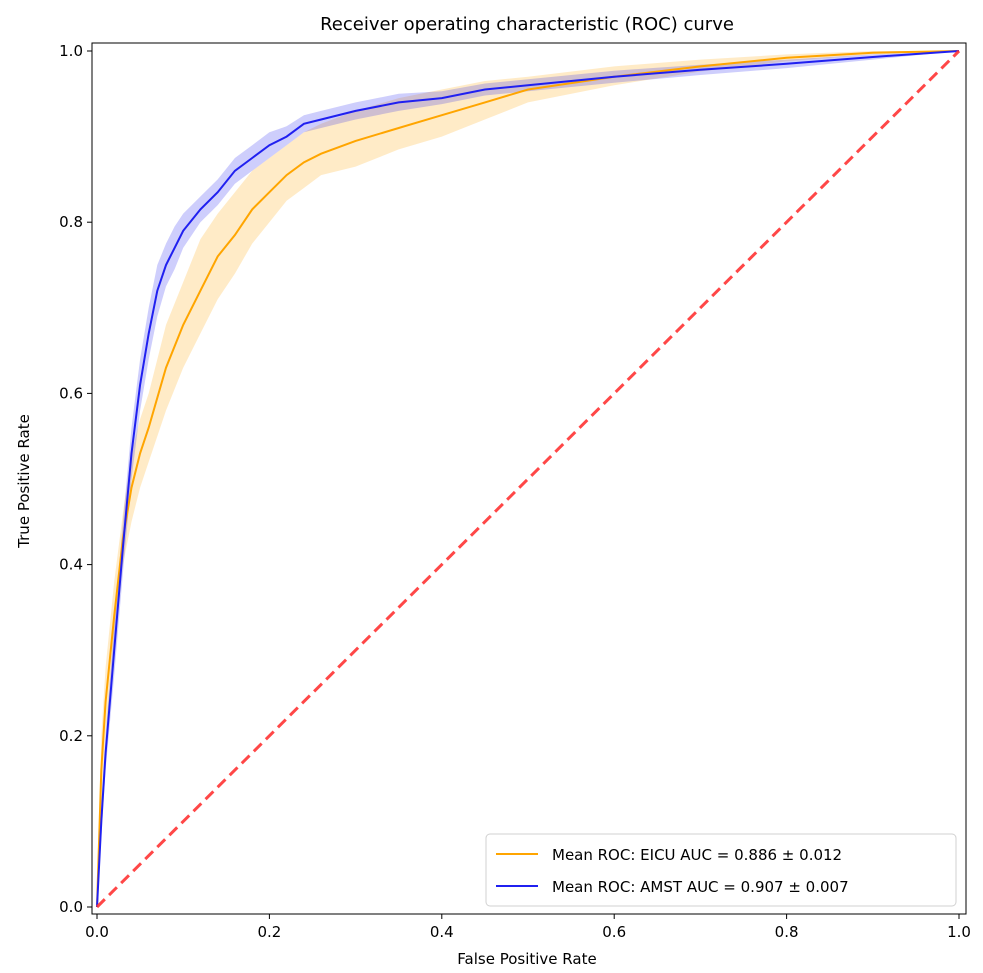 This screenshot has width=983, height=973. What do you see at coordinates (700, 887) in the screenshot?
I see `legend-label-amst: Mean ROC: AMST AUC = 0.907 ± 0.007` at bounding box center [700, 887].